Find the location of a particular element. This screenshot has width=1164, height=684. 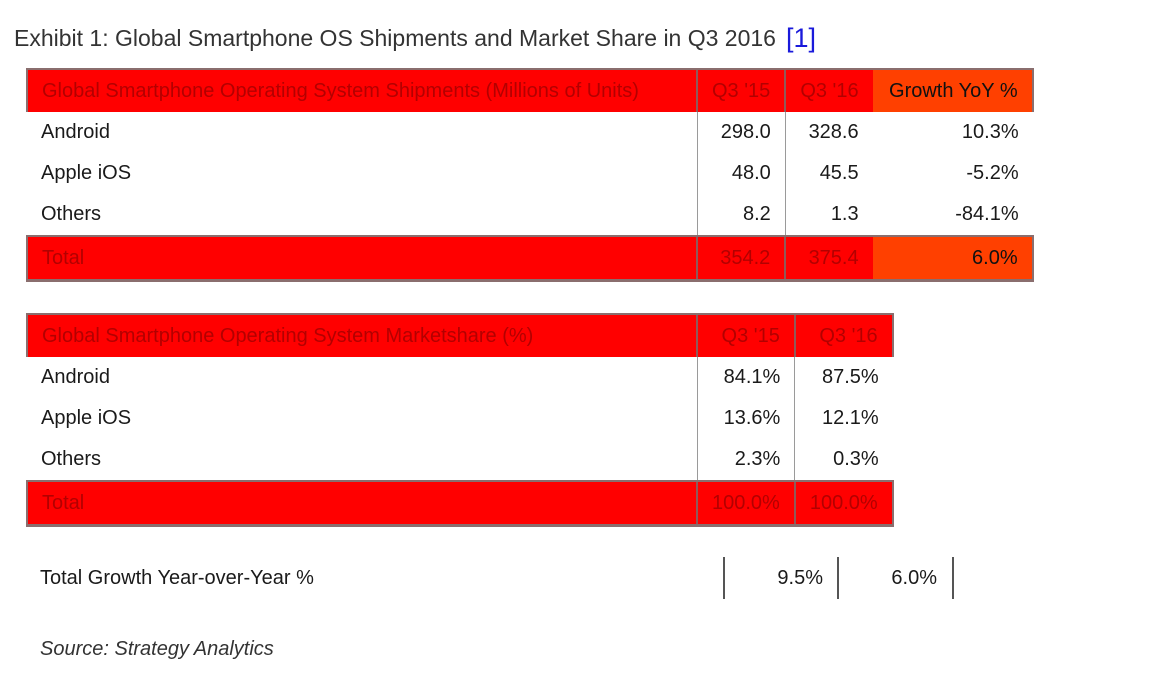

marketshare-header-q3-16: Q3 '16 is located at coordinates (843, 335).